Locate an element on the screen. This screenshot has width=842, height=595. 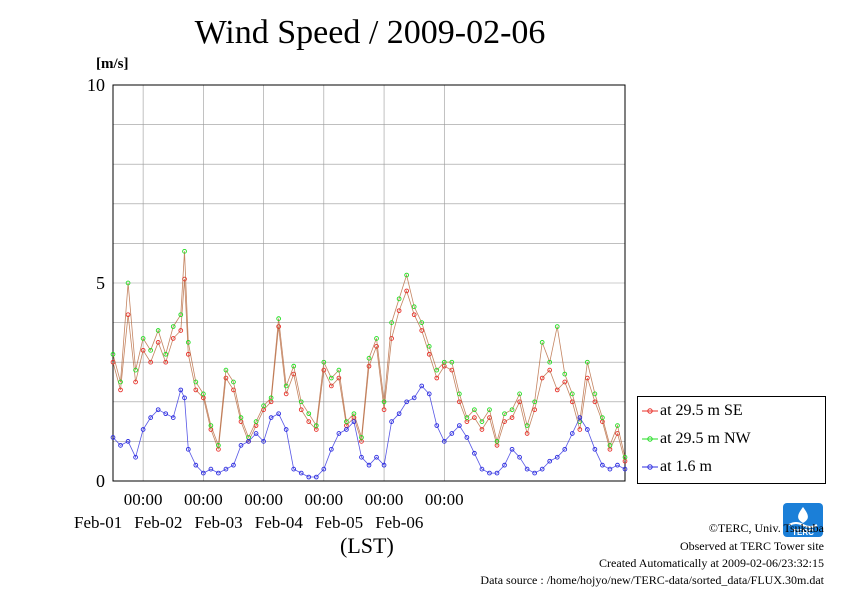
legend-item-low: at 1.6 m is located at coordinates (731, 468).